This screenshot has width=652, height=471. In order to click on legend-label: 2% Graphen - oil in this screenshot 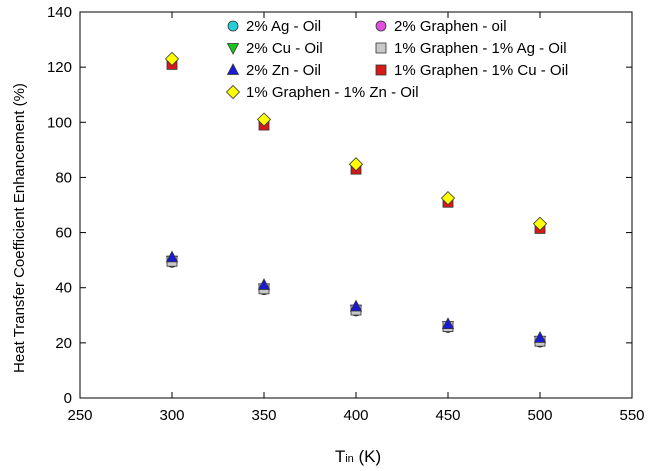, I will do `click(450, 26)`.